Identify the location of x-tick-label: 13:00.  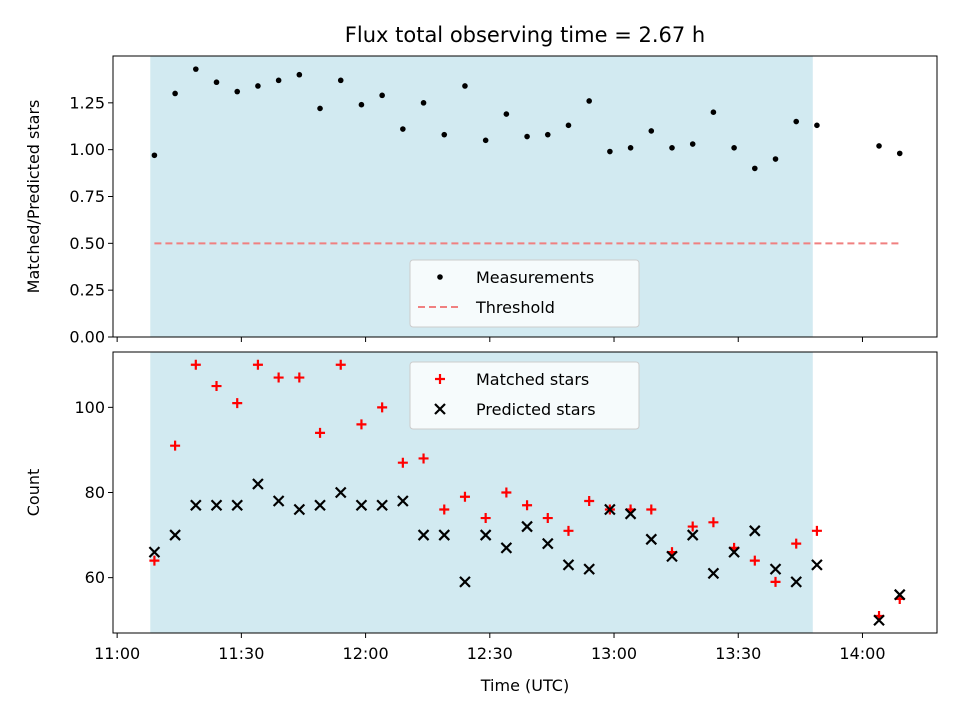
(614, 653).